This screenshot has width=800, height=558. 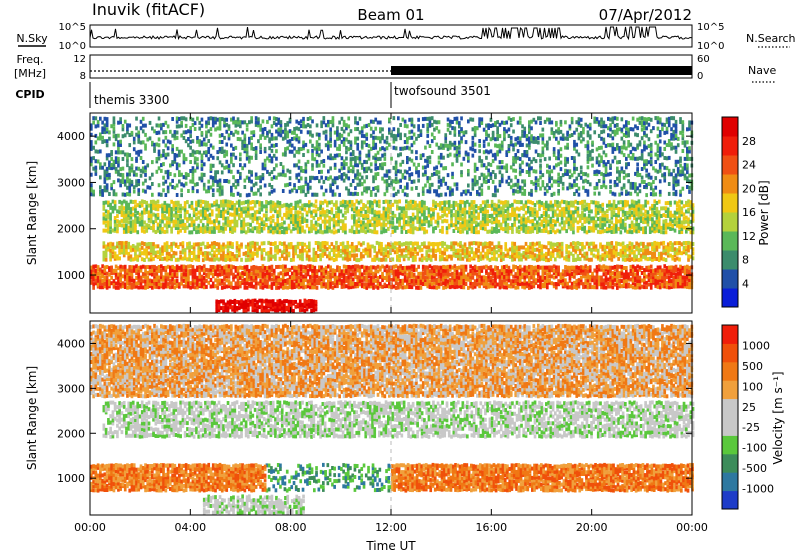 What do you see at coordinates (79, 59) in the screenshot?
I see `freq-tick-top: 12` at bounding box center [79, 59].